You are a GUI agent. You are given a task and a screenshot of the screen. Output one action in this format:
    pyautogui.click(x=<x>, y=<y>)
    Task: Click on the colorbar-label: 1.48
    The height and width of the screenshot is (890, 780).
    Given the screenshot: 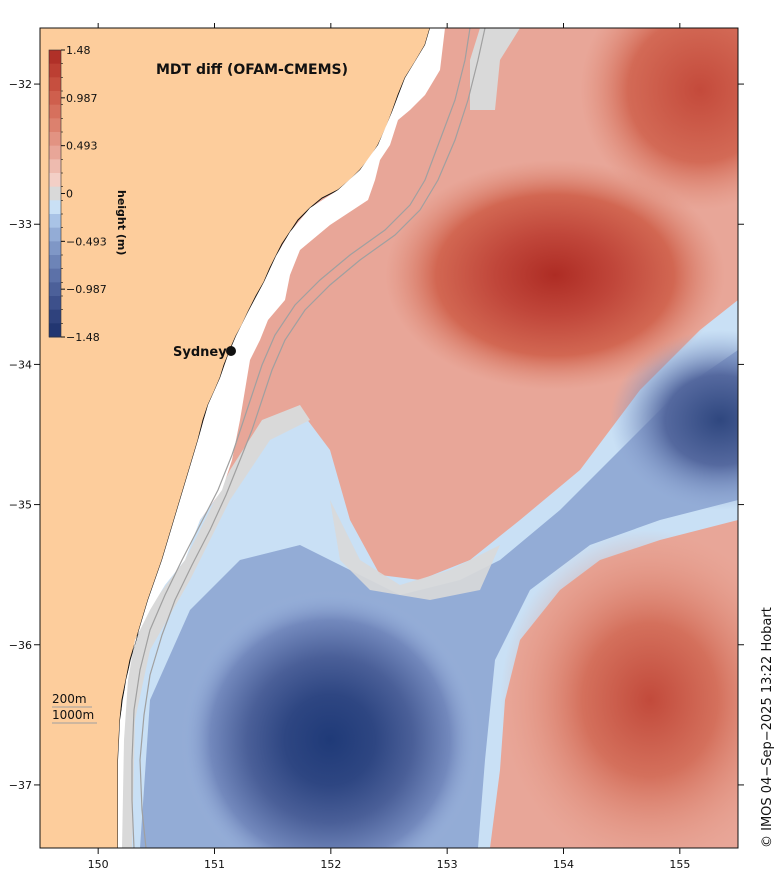 What is the action you would take?
    pyautogui.click(x=78, y=50)
    